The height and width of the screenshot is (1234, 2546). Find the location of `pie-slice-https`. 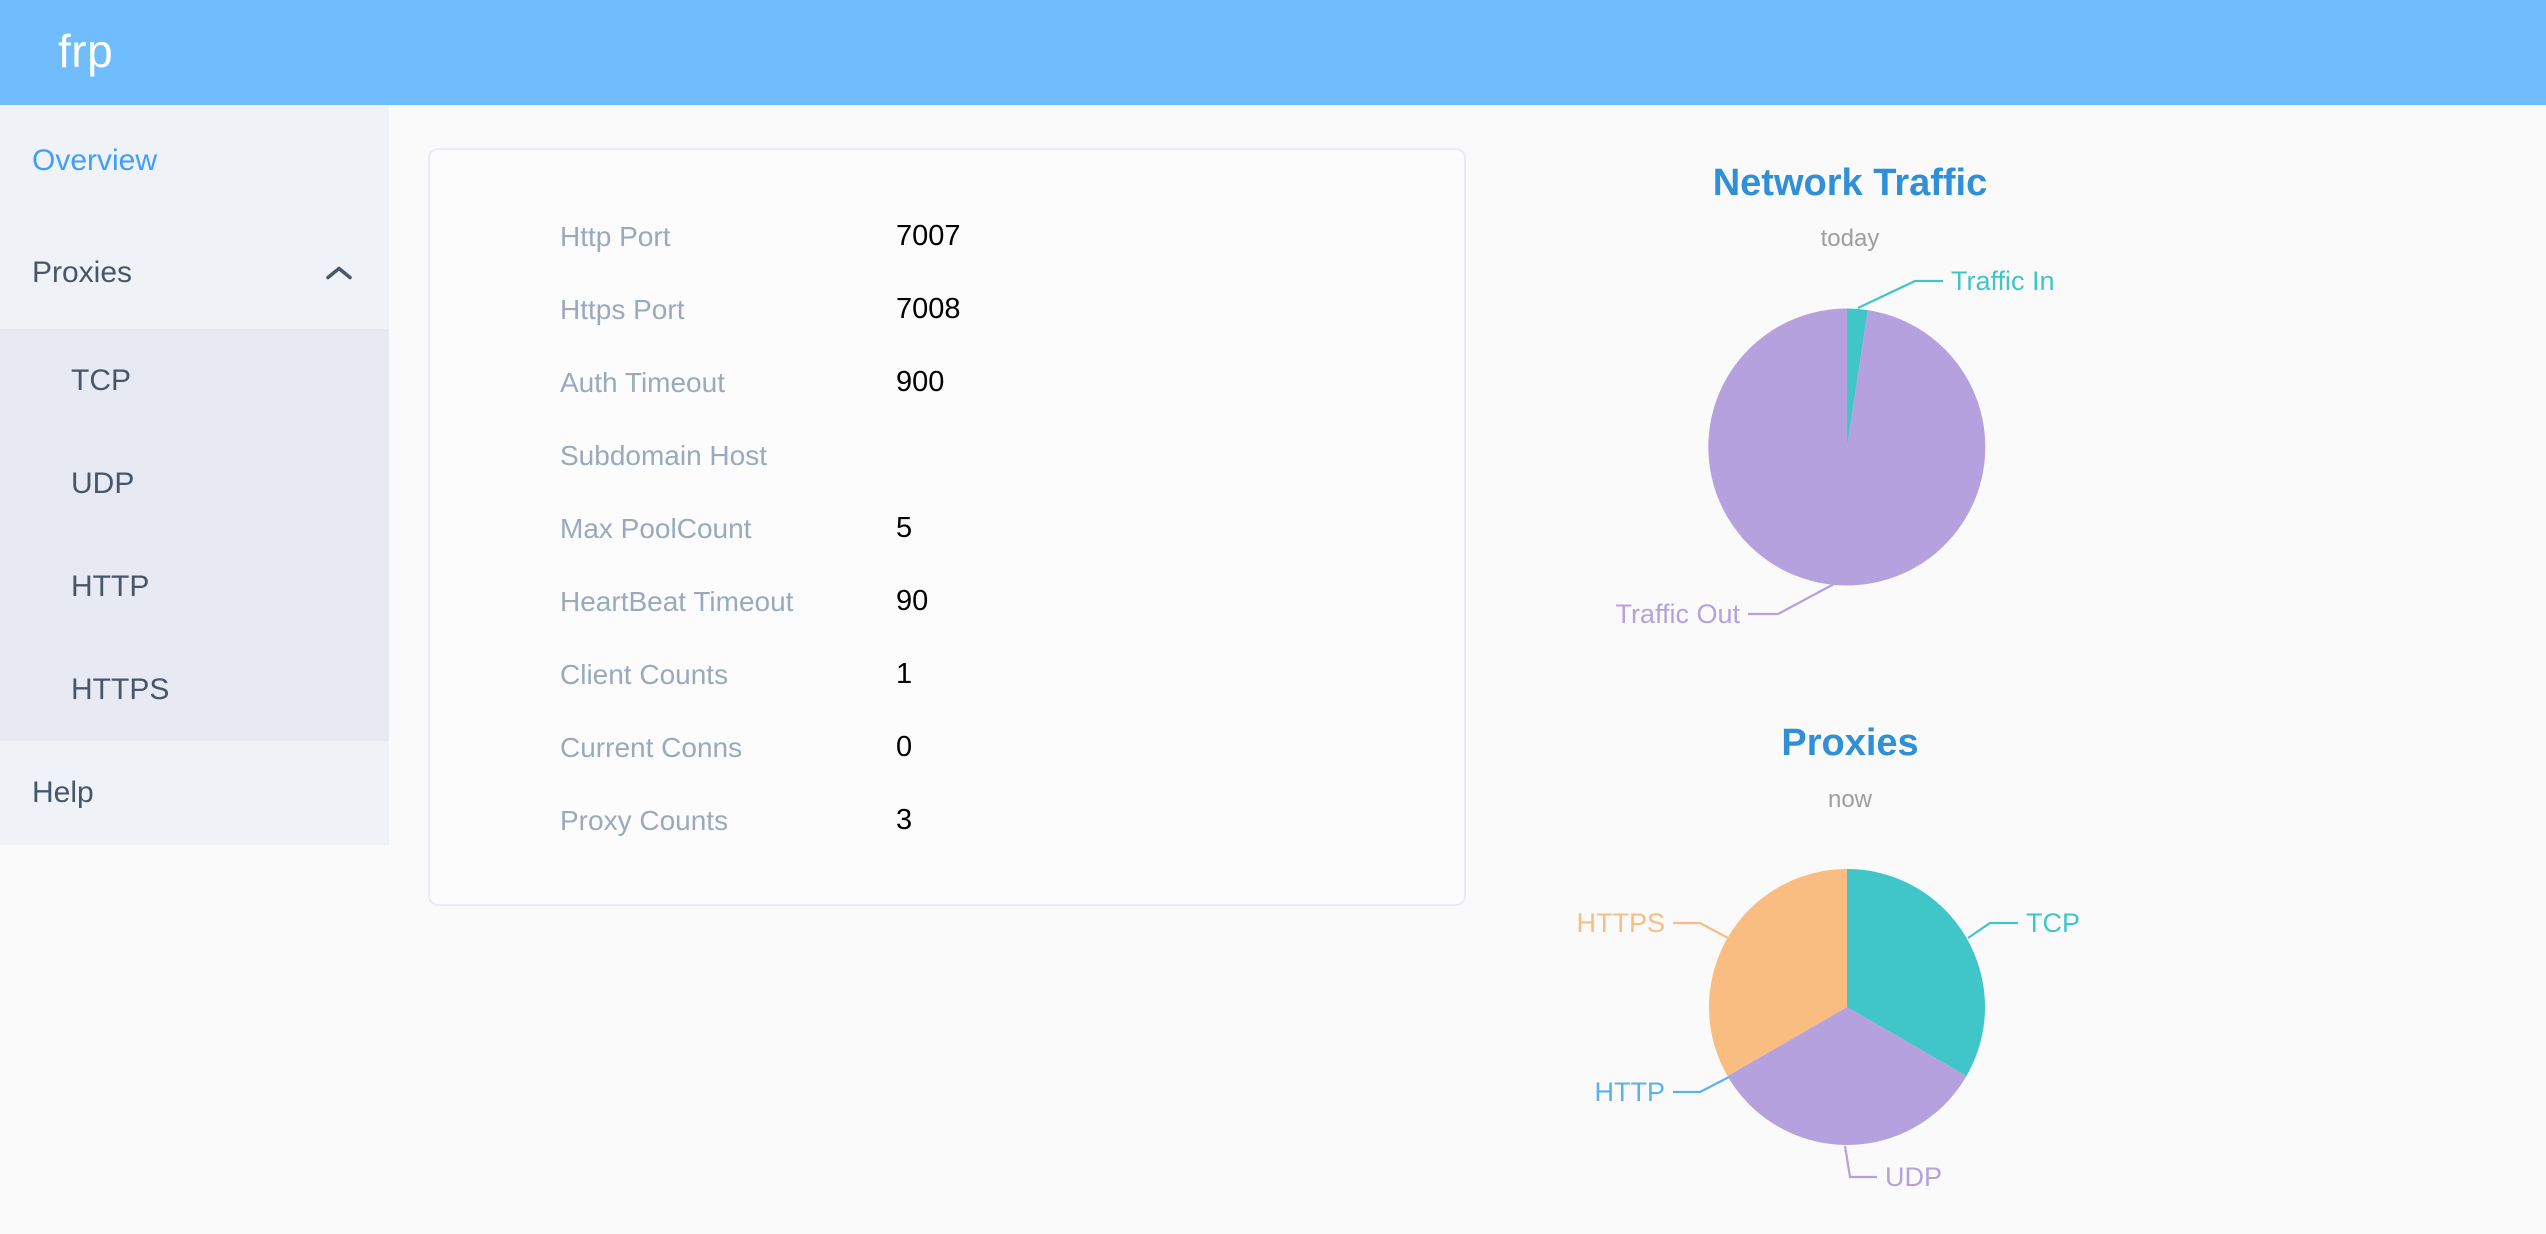

pie-slice-https is located at coordinates (1778, 972).